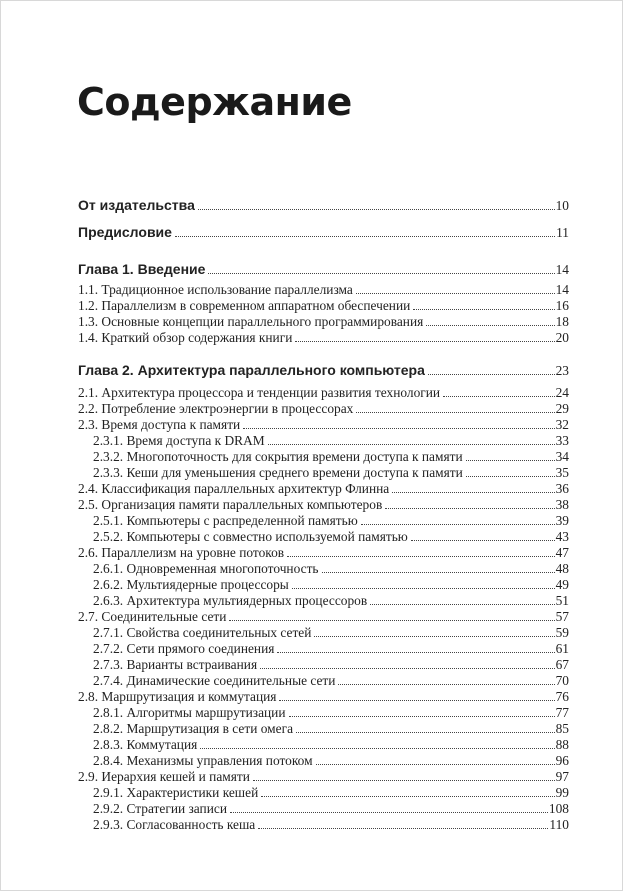 This screenshot has height=891, width=623. What do you see at coordinates (323, 825) in the screenshot?
I see `toc-entry: 2.9.3. Согласованность кеша 110` at bounding box center [323, 825].